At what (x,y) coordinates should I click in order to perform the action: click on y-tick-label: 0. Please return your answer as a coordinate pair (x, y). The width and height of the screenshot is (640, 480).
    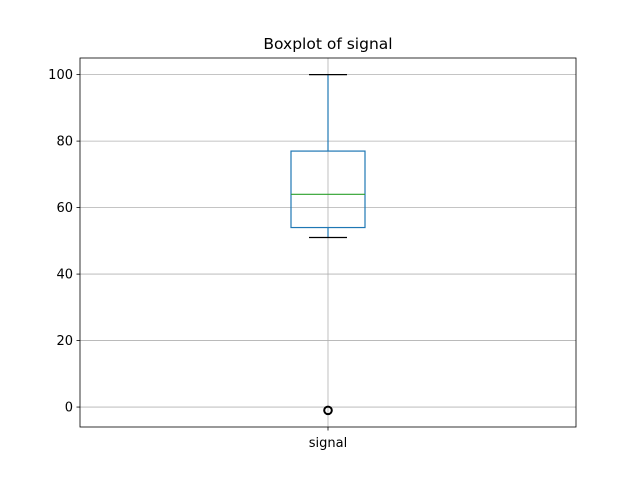
    Looking at the image, I should click on (69, 408).